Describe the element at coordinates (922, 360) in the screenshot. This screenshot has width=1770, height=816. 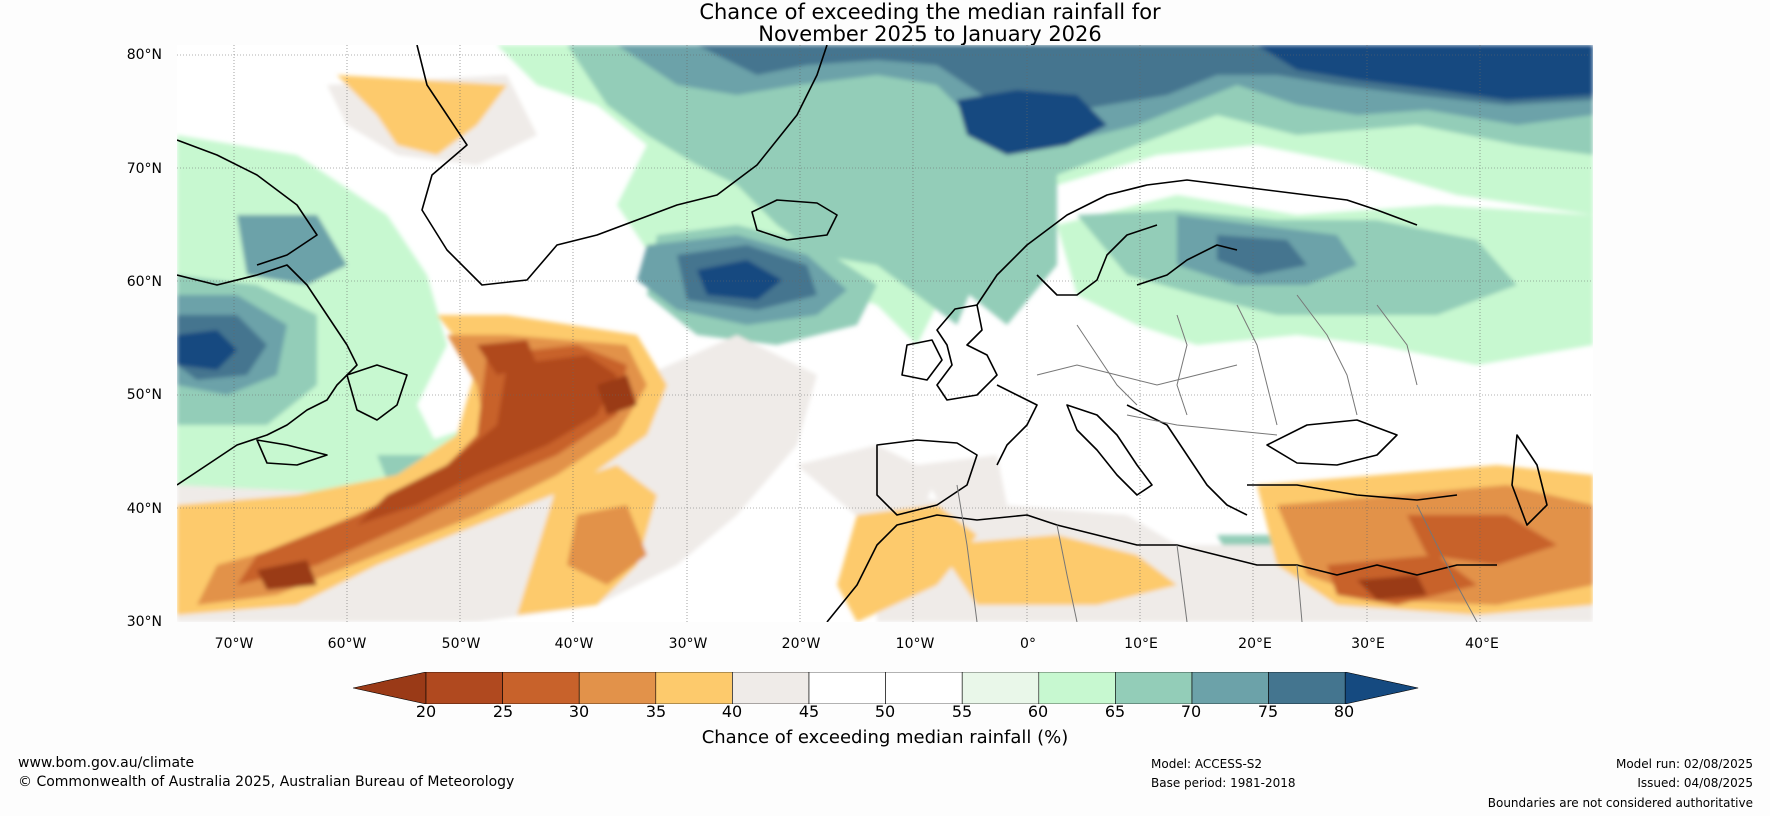
I see `coast-ireland` at that location.